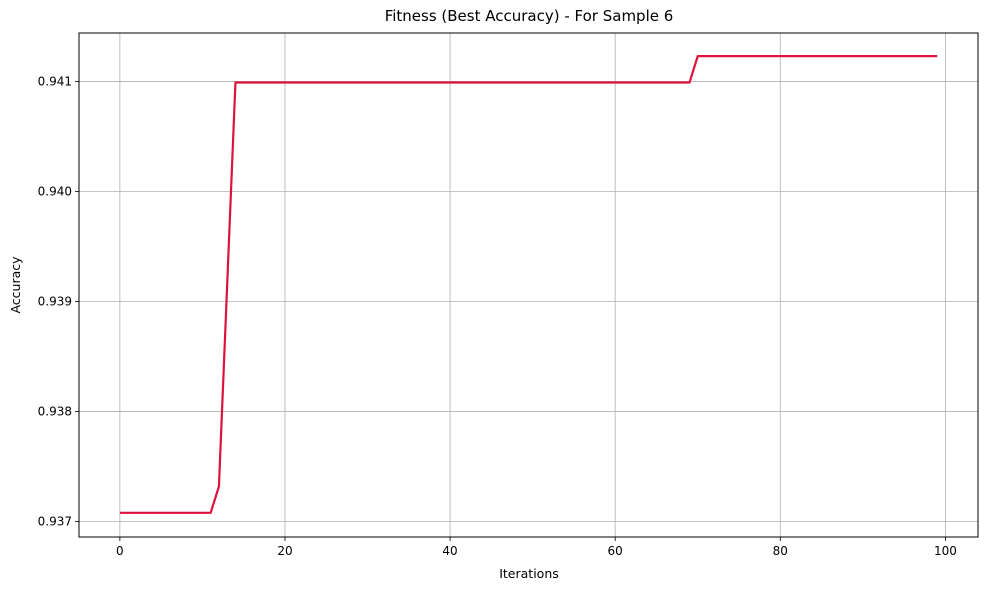 Image resolution: width=989 pixels, height=594 pixels. Describe the element at coordinates (55, 81) in the screenshot. I see `y-tick-label: 0.941` at that location.